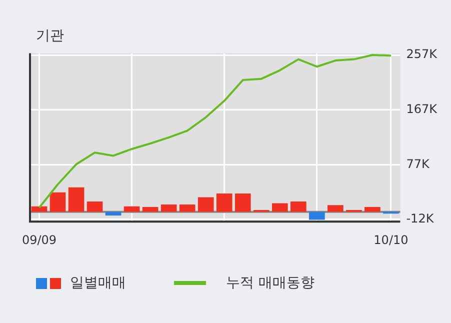  What do you see at coordinates (418, 163) in the screenshot?
I see `y-tick-label: 77K` at bounding box center [418, 163].